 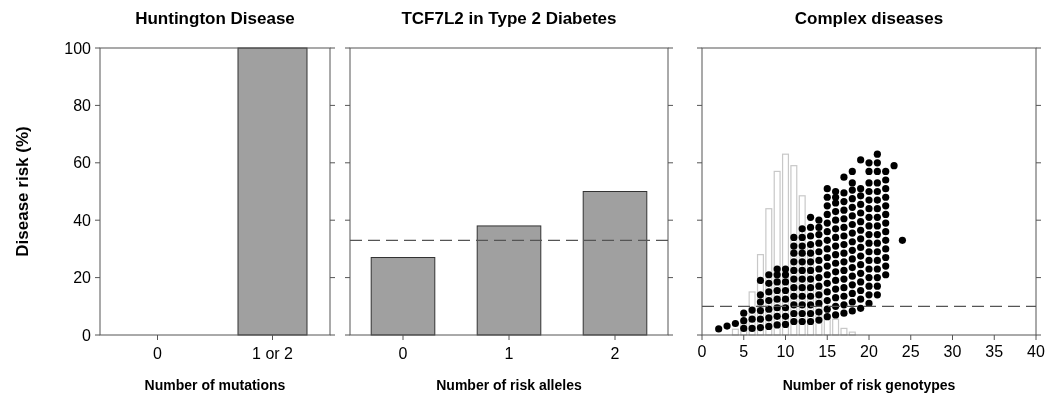 What do you see at coordinates (952, 351) in the screenshot?
I see `x-tick-label: 30` at bounding box center [952, 351].